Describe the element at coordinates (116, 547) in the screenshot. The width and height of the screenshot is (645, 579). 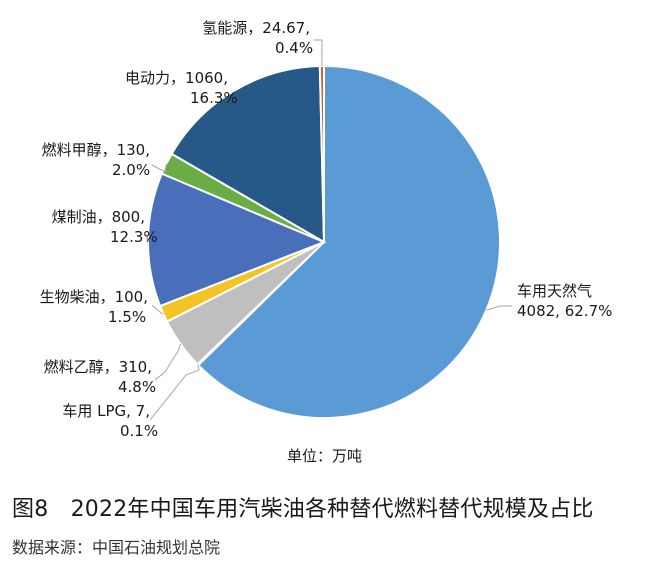
I see `data-source: 数据来源：中国石油规划总院` at that location.